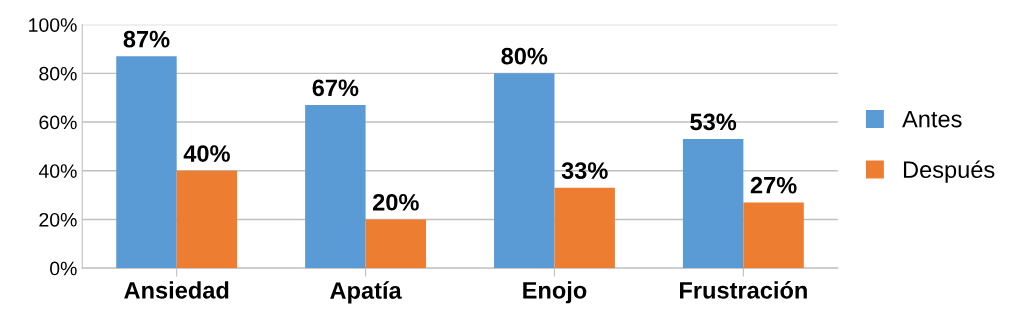 This screenshot has height=329, width=1028. Describe the element at coordinates (524, 56) in the screenshot. I see `data-label: 80%` at that location.